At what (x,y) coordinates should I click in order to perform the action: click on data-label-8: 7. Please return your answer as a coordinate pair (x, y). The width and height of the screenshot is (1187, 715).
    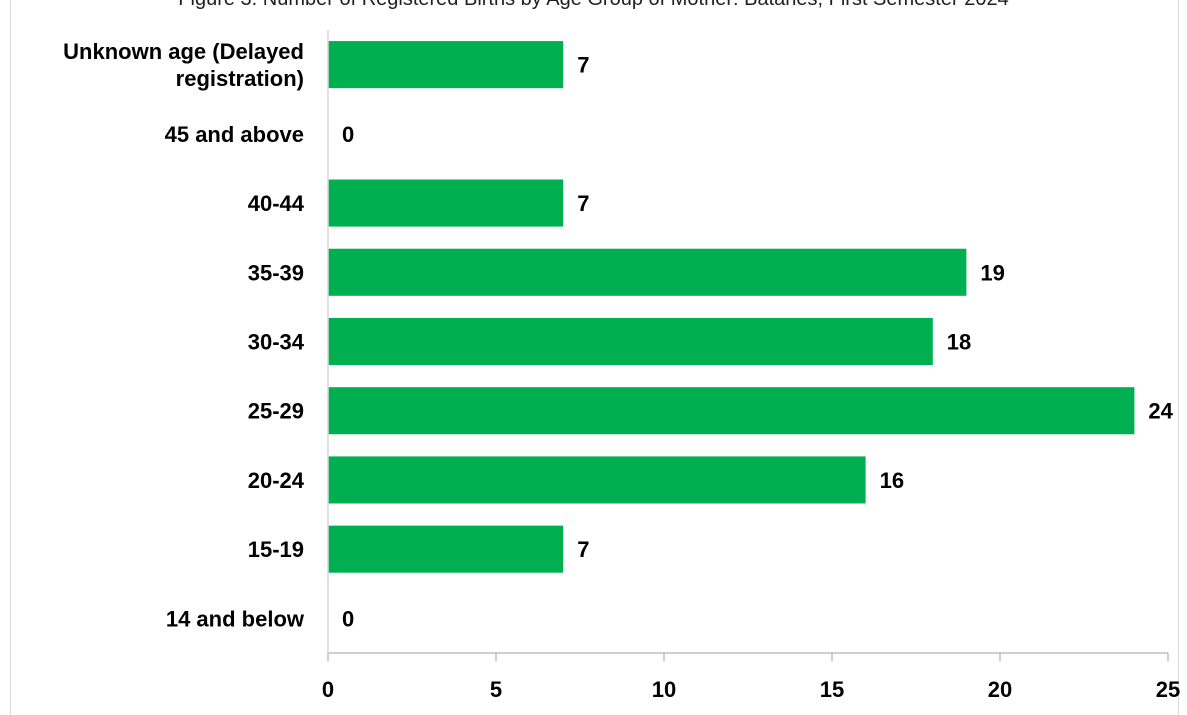
    Looking at the image, I should click on (583, 65).